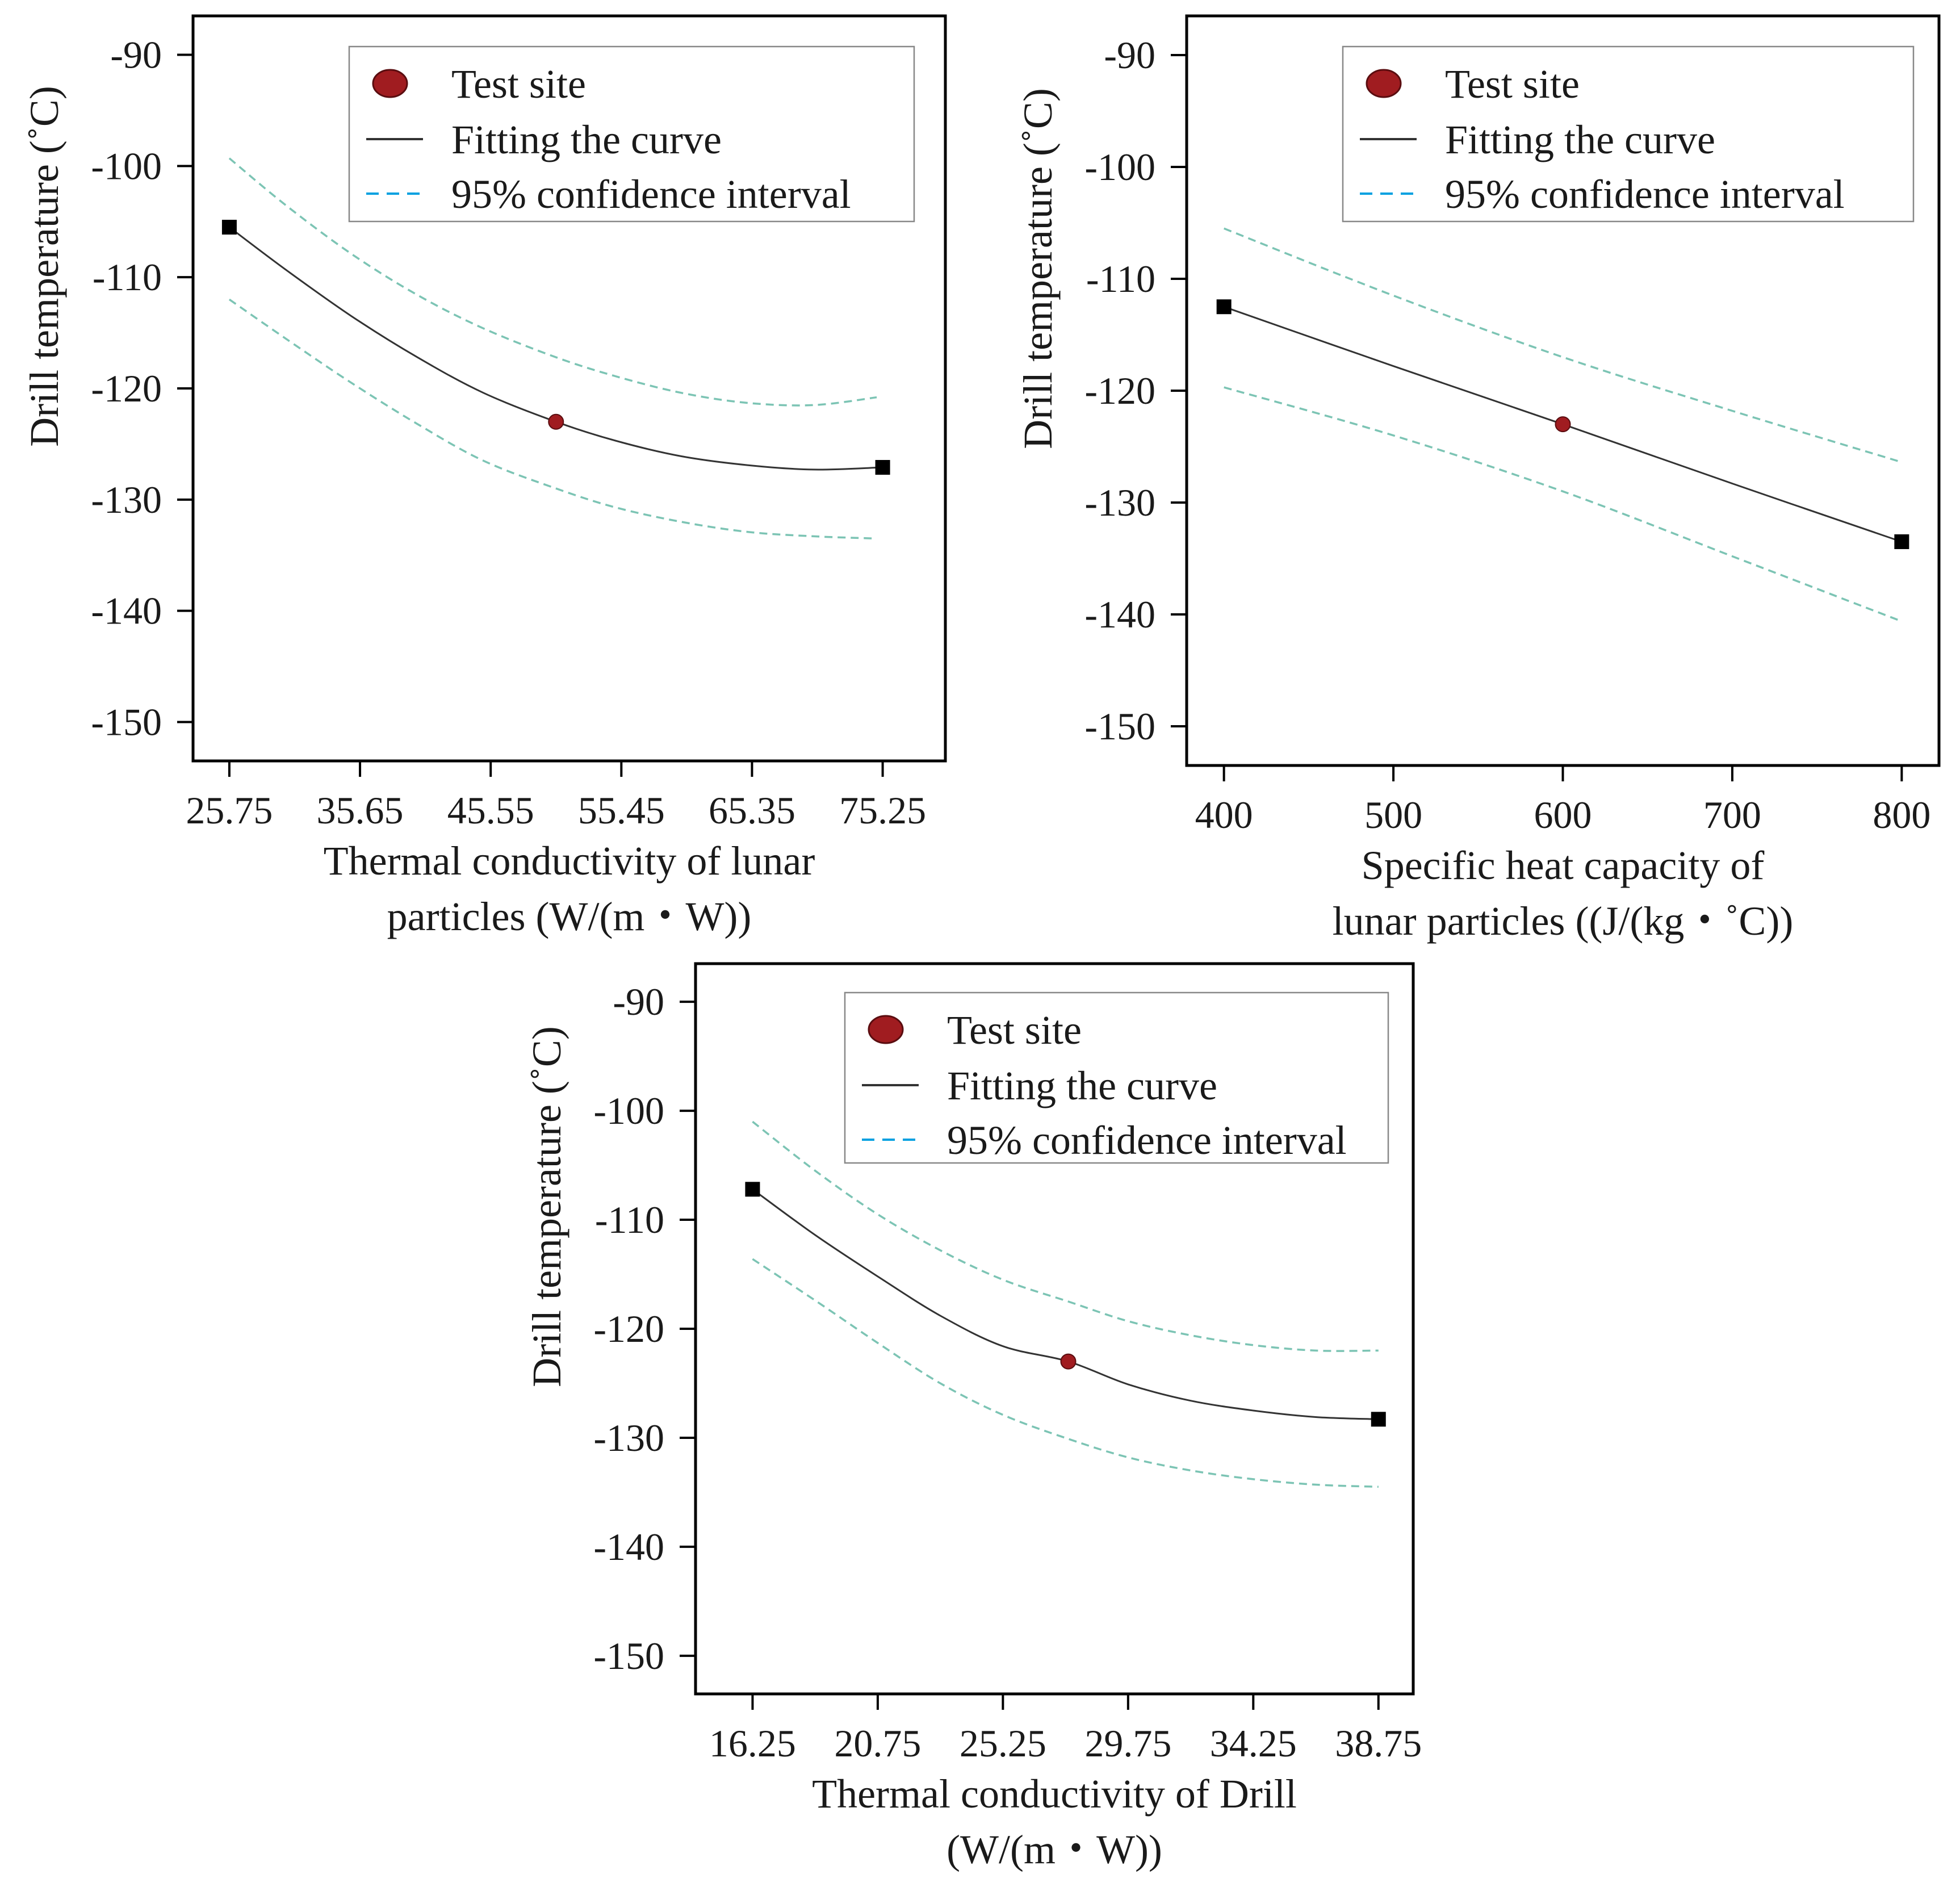  What do you see at coordinates (877, 1744) in the screenshot?
I see `x-tick-label: 20.75` at bounding box center [877, 1744].